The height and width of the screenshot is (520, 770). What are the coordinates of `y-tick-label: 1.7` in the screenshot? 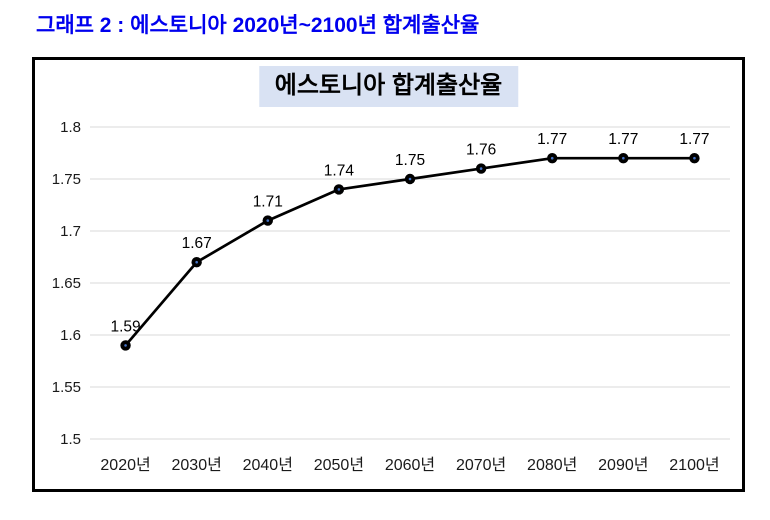 It's located at (70, 231).